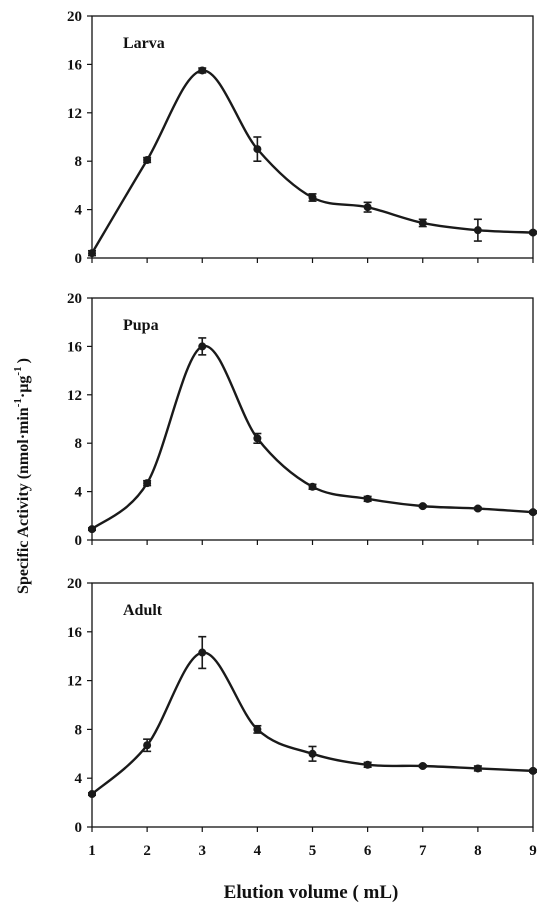 This screenshot has height=915, width=538. Describe the element at coordinates (478, 851) in the screenshot. I see `x-tick-label: 8` at that location.